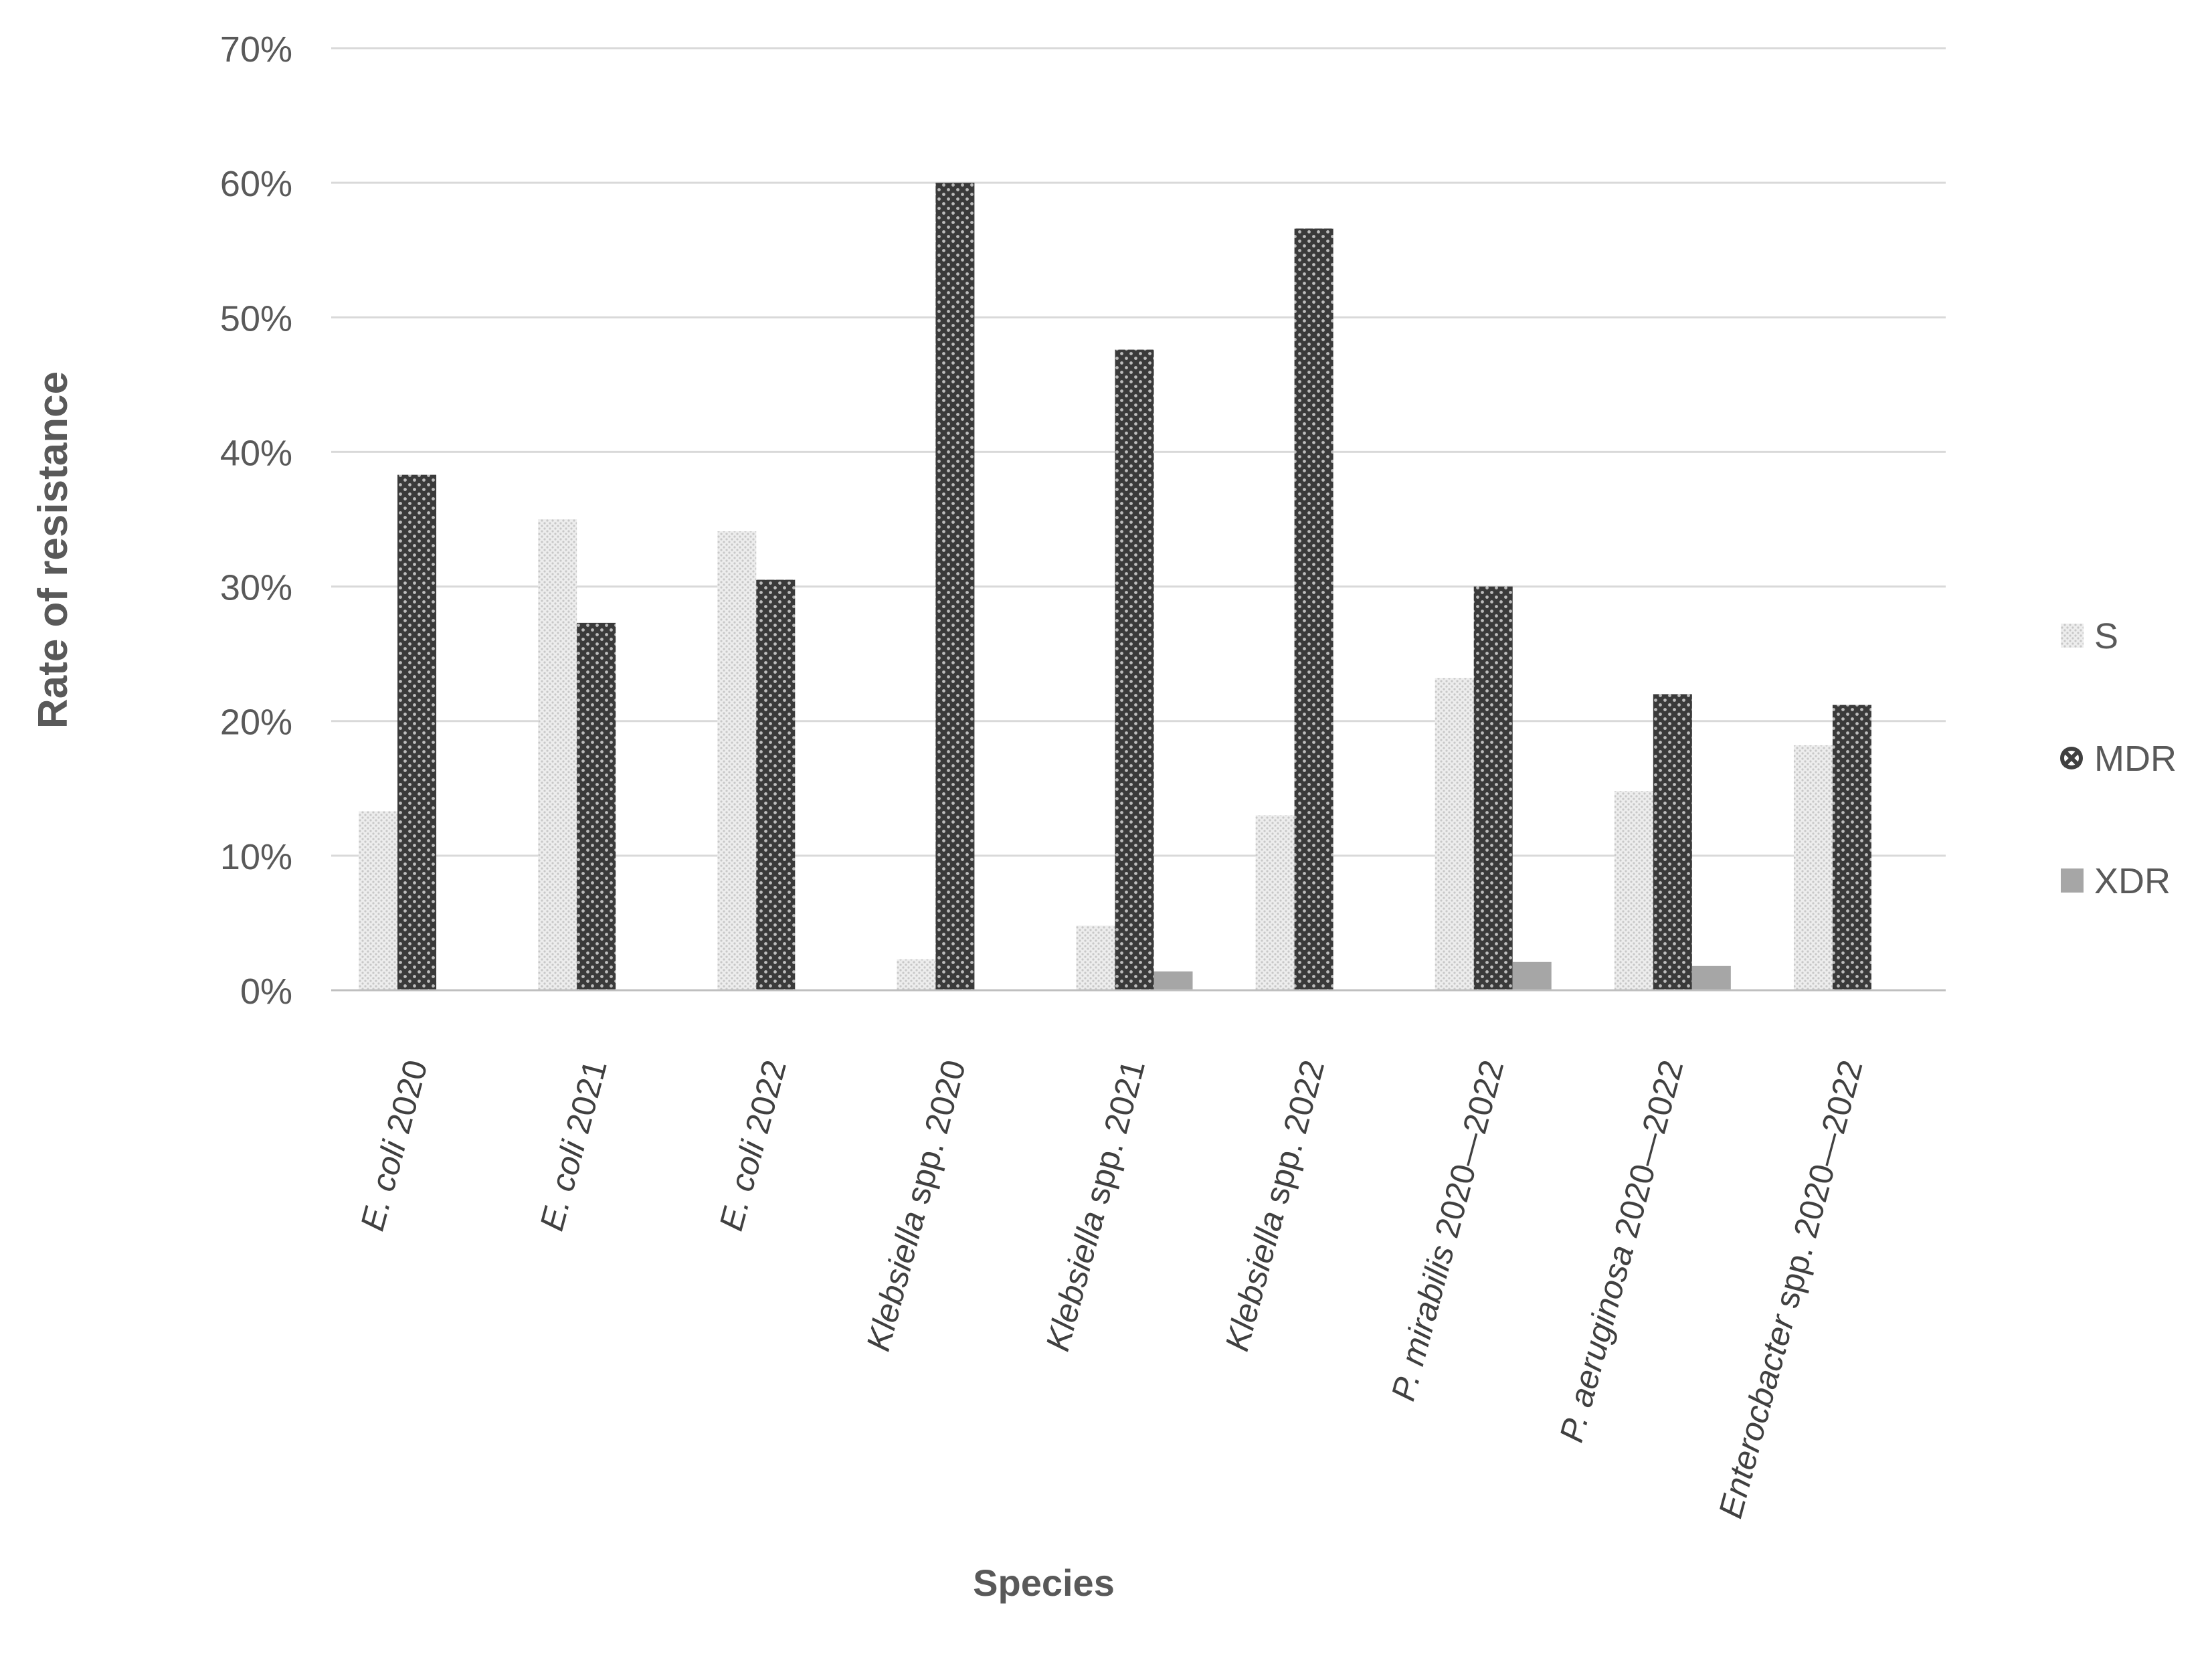 The image size is (2212, 1656). Describe the element at coordinates (256, 318) in the screenshot. I see `y-tick-label: 50%` at that location.